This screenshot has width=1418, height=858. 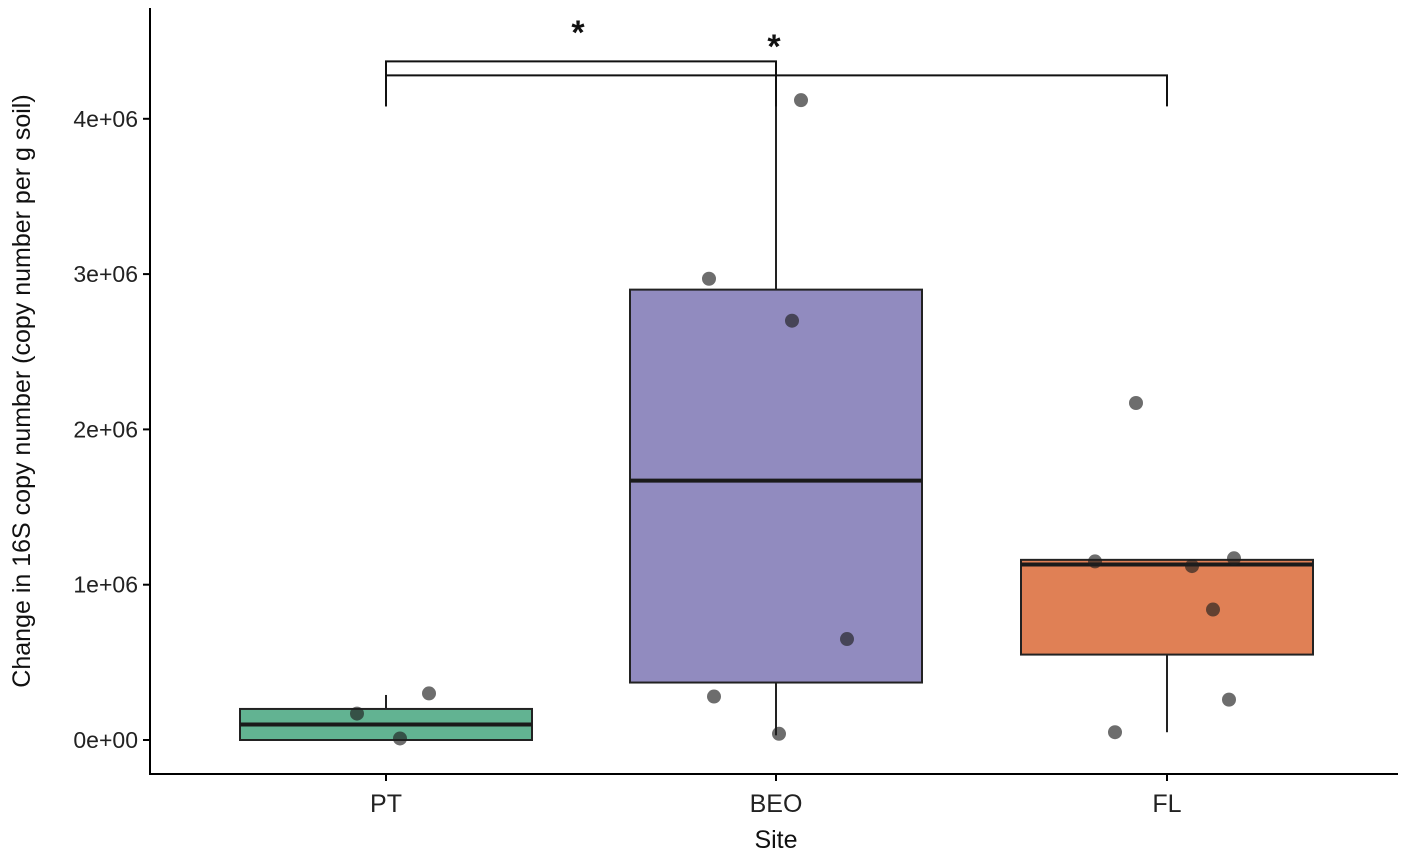 What do you see at coordinates (776, 804) in the screenshot?
I see `x-tick-label: BEO` at bounding box center [776, 804].